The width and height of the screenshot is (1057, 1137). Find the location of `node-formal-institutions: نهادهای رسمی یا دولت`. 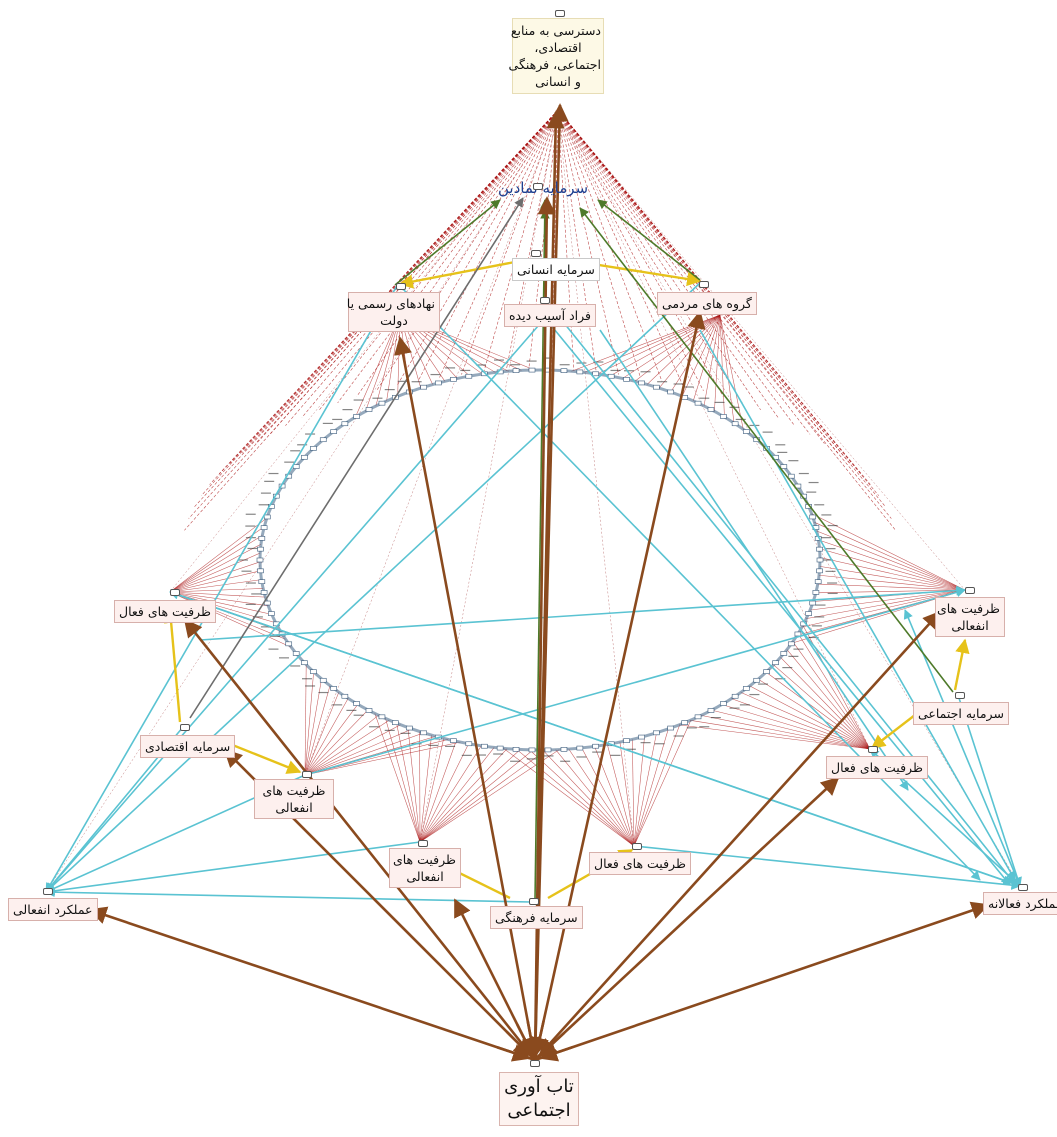

node-formal-institutions: نهادهای رسمی یا دولت is located at coordinates (393, 312).